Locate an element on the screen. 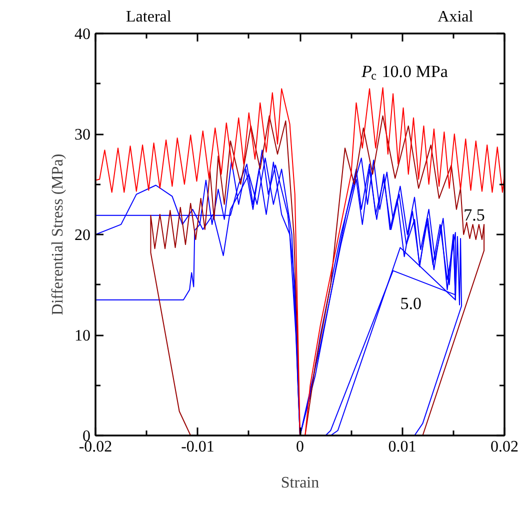  x-tick-label: 0 is located at coordinates (300, 447).